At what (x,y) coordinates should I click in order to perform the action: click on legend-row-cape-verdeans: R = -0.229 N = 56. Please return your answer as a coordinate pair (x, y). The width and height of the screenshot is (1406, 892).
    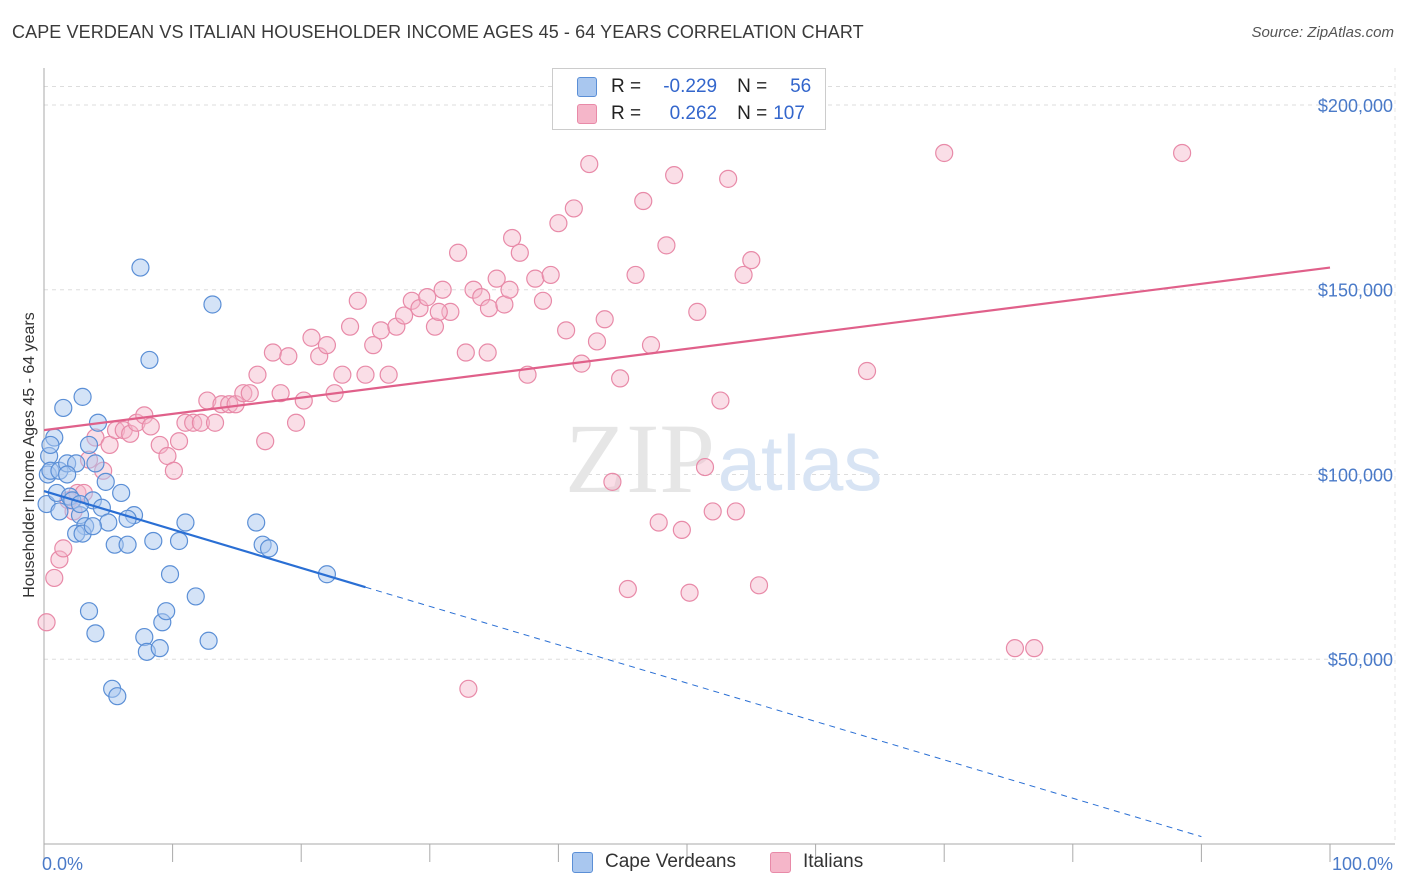
    Looking at the image, I should click on (694, 87).